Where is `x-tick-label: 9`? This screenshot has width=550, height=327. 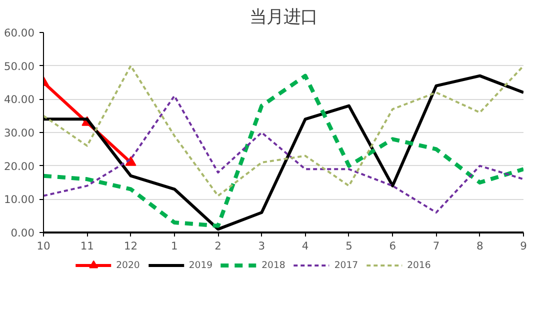 x-tick-label: 9 is located at coordinates (524, 246).